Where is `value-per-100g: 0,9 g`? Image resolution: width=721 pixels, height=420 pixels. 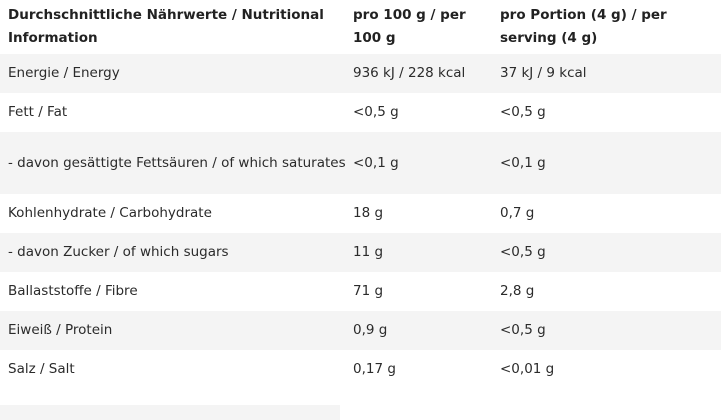
value-per-100g: 0,9 g is located at coordinates (370, 330).